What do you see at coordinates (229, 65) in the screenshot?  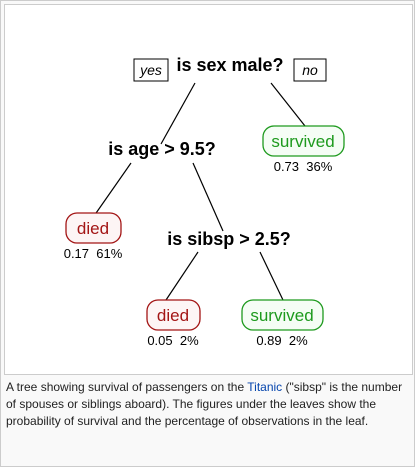 I see `root-question: is sex male?` at bounding box center [229, 65].